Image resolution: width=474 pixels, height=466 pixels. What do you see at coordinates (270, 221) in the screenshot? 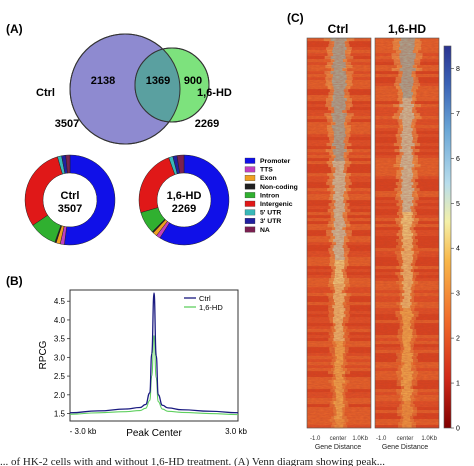
I see `legend-label-3-utr: 3' UTR` at bounding box center [270, 221].